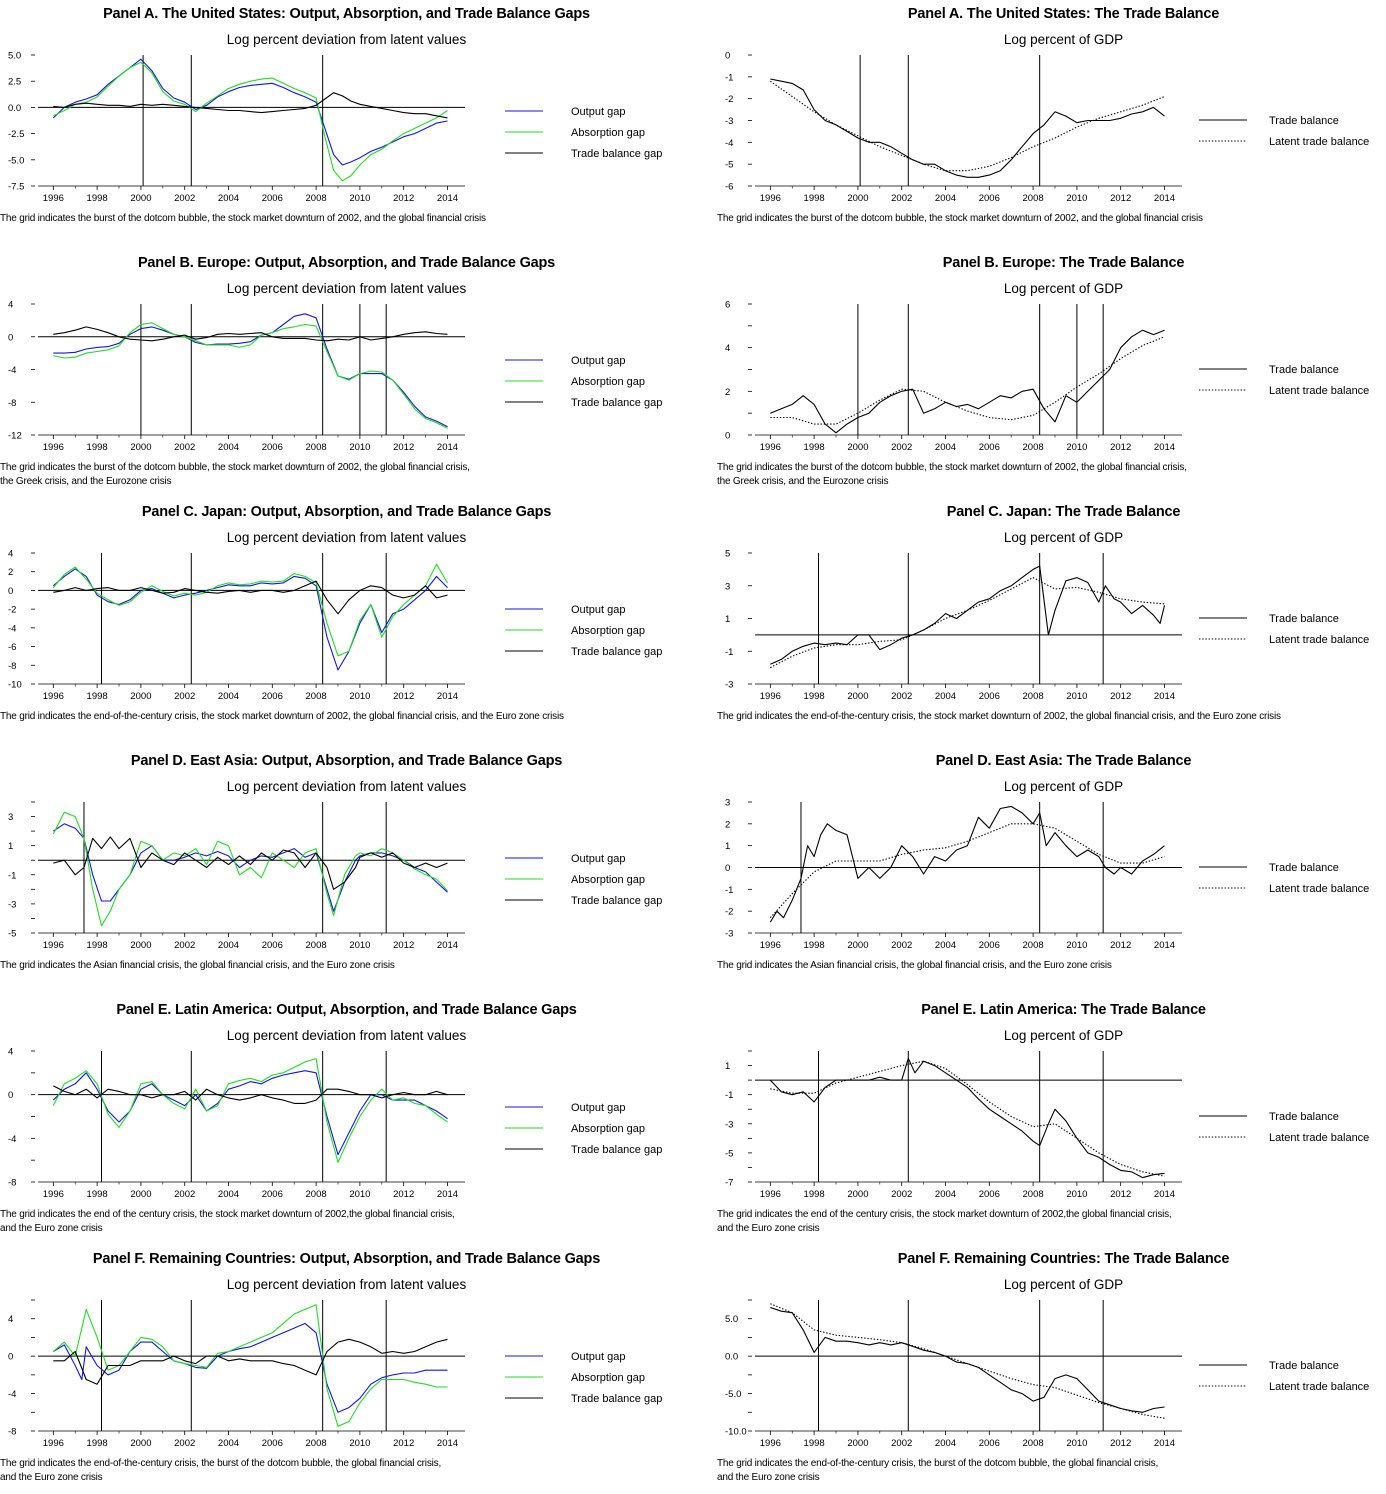 Image resolution: width=1386 pixels, height=1494 pixels. I want to click on y-tick-label: -2, so click(729, 99).